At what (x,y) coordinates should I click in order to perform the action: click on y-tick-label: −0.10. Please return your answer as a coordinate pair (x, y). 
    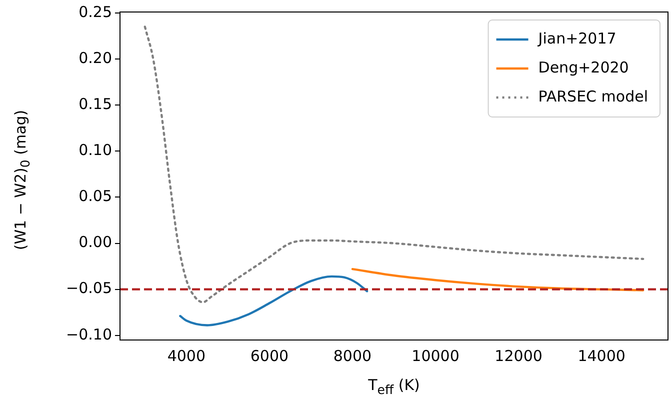
    Looking at the image, I should click on (89, 334).